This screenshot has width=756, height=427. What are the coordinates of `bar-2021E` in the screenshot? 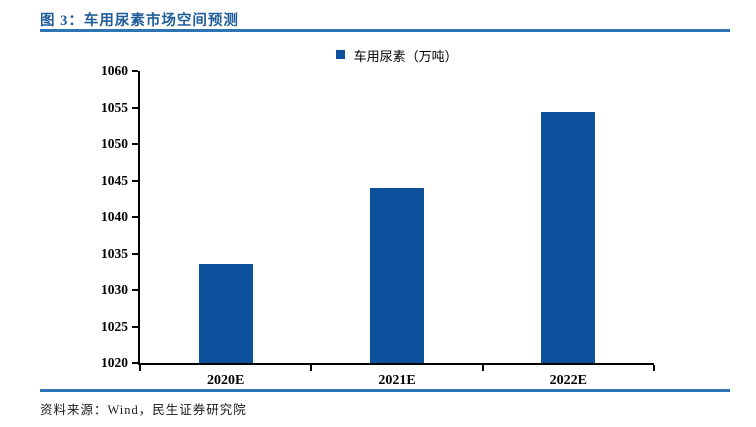 It's located at (397, 275).